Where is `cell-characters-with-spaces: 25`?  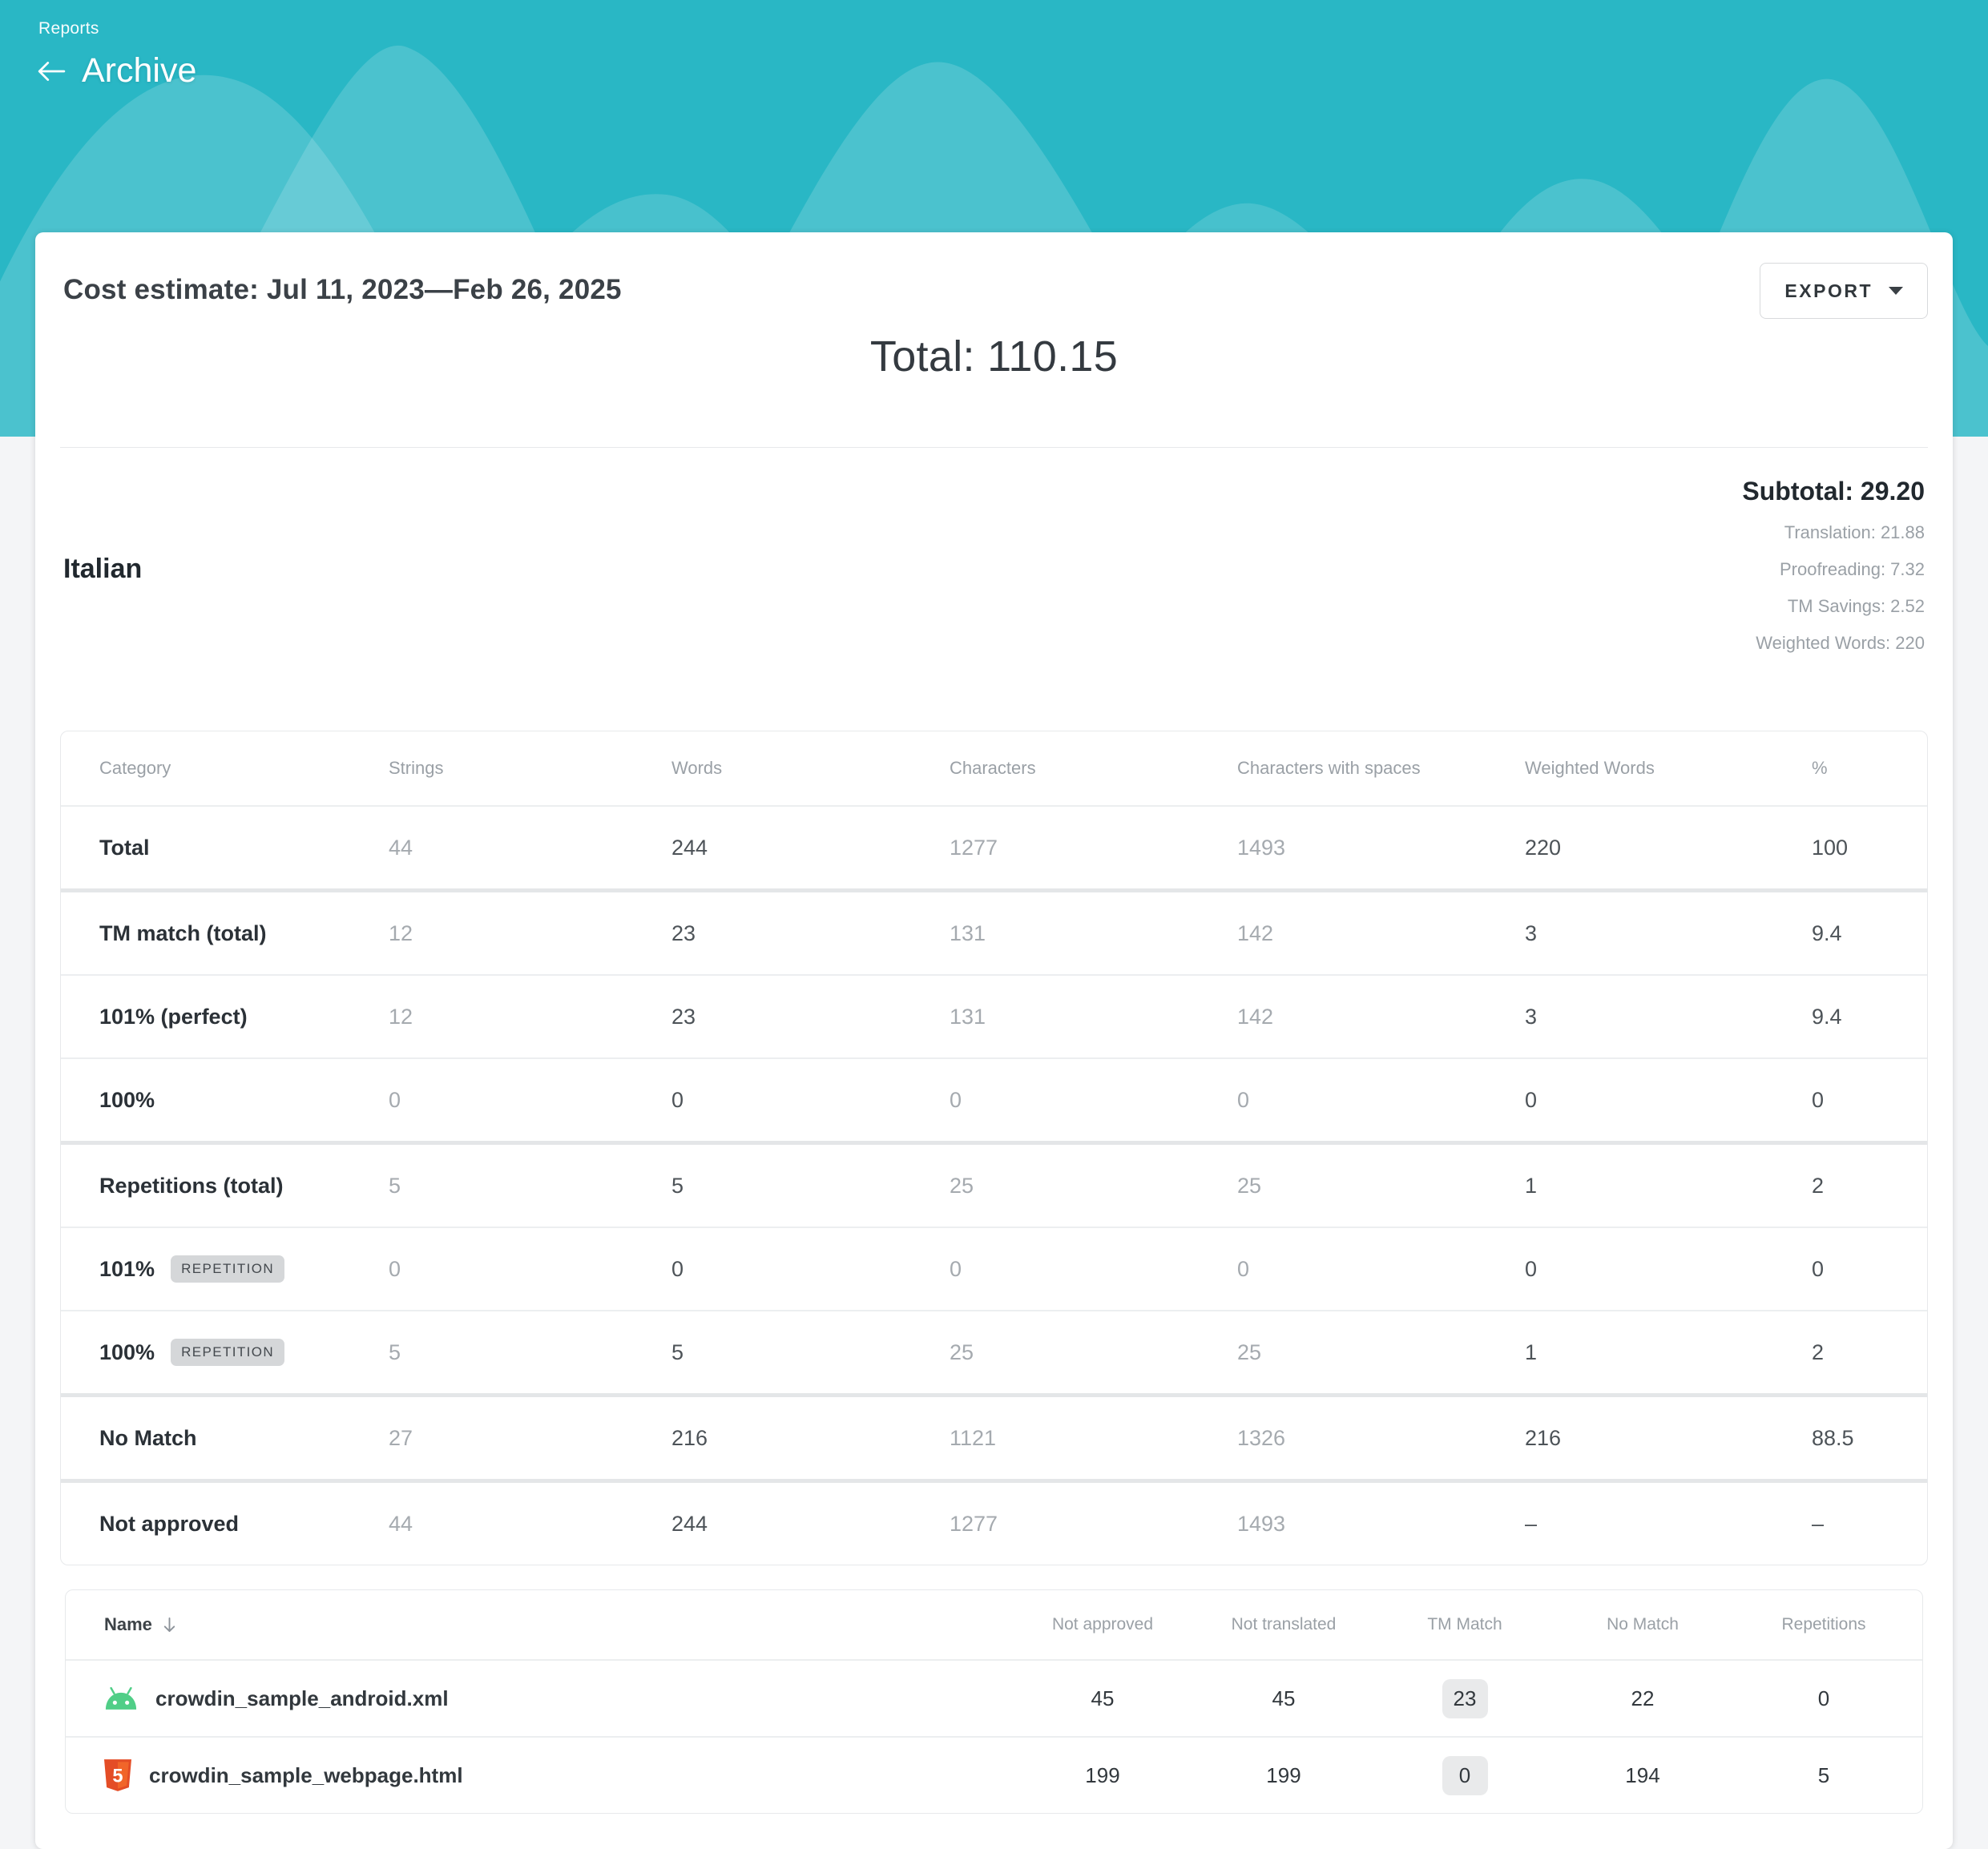 cell-characters-with-spaces: 25 is located at coordinates (1249, 1185).